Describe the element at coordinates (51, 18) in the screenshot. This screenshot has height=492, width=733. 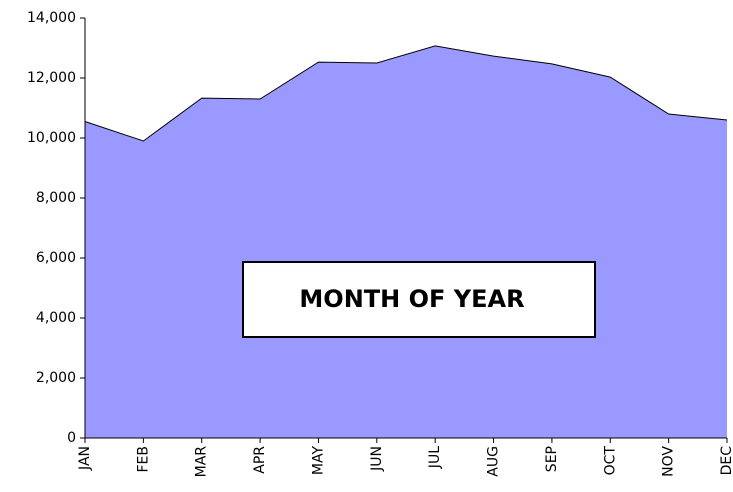
I see `y-tick-label: 14,000` at that location.